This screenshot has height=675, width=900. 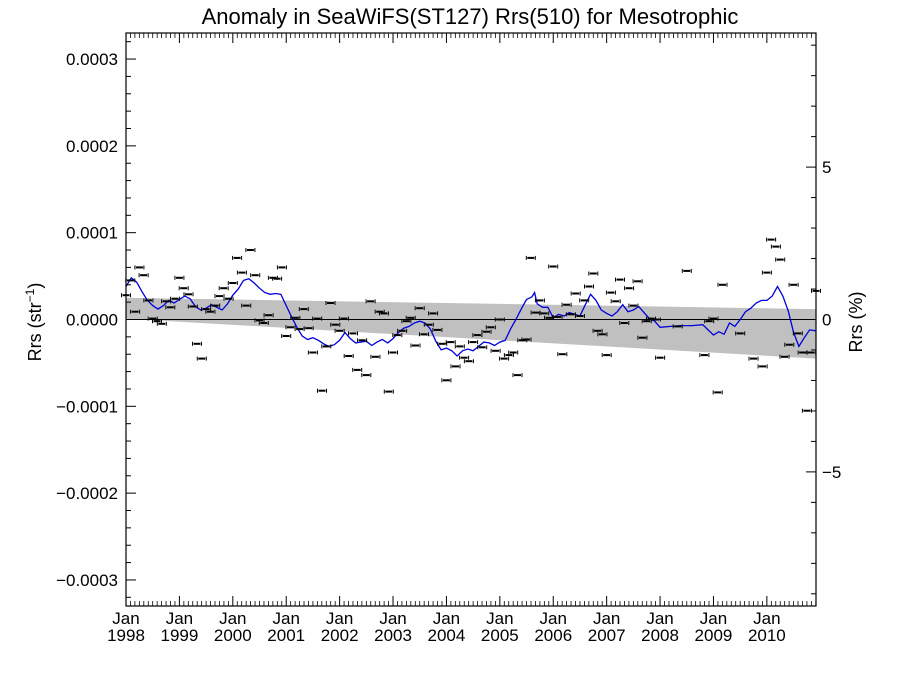 What do you see at coordinates (179, 635) in the screenshot?
I see `x-tick-label-year: 1999` at bounding box center [179, 635].